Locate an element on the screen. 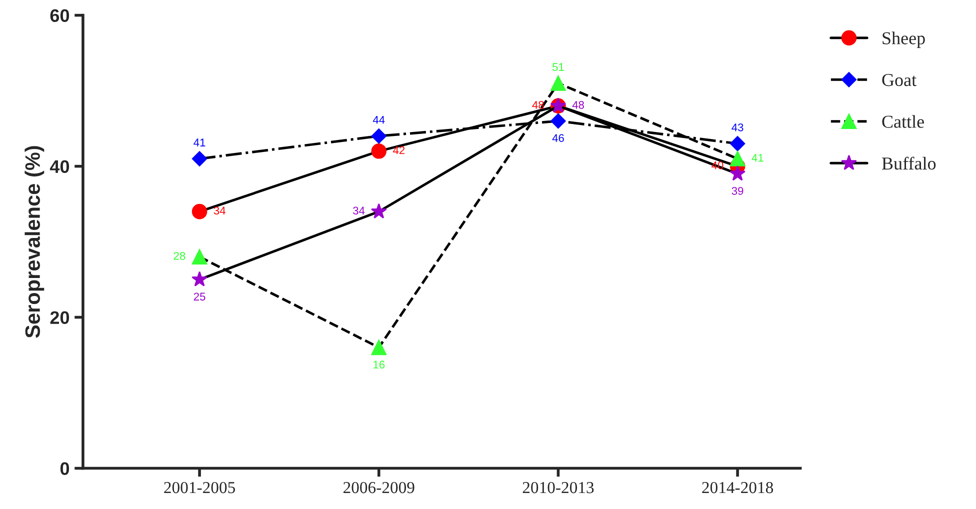 This screenshot has width=976, height=509. y-tick-label: 60 is located at coordinates (60, 15).